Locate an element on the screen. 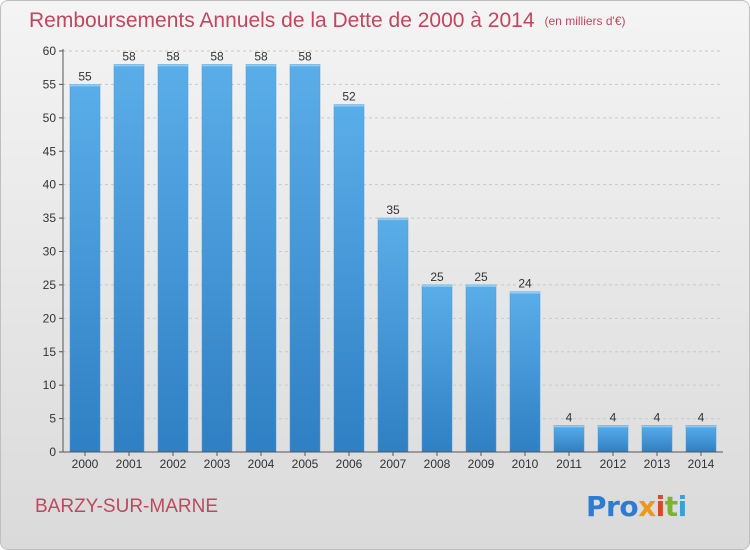 This screenshot has height=550, width=750. y-tick-label: 55 is located at coordinates (50, 84).